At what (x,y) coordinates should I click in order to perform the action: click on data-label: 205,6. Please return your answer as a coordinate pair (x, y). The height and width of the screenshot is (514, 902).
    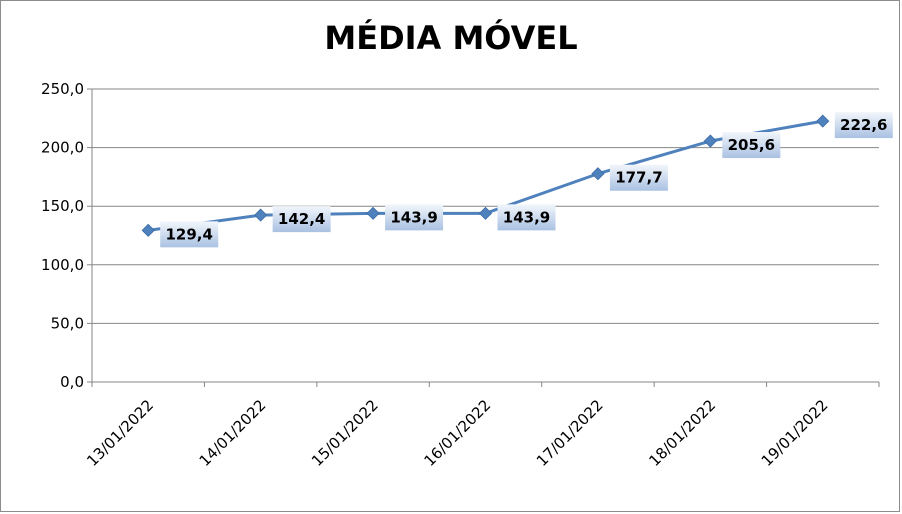
    Looking at the image, I should click on (751, 145).